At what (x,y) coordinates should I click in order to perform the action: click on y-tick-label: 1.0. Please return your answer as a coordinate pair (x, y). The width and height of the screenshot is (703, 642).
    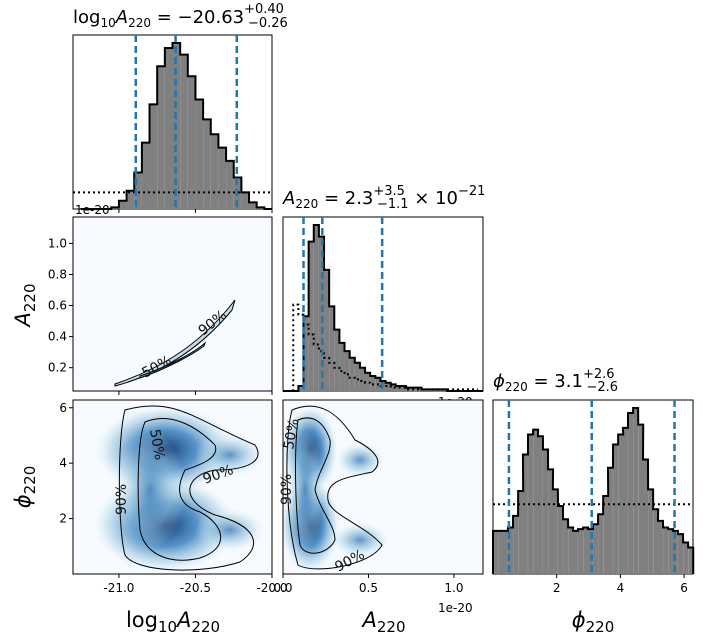
    Looking at the image, I should click on (57, 243).